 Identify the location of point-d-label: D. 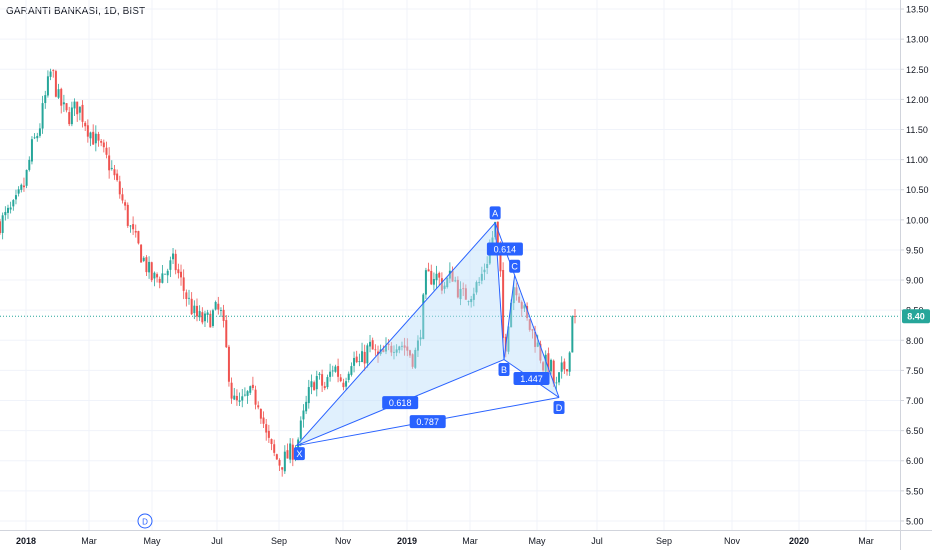
(559, 408).